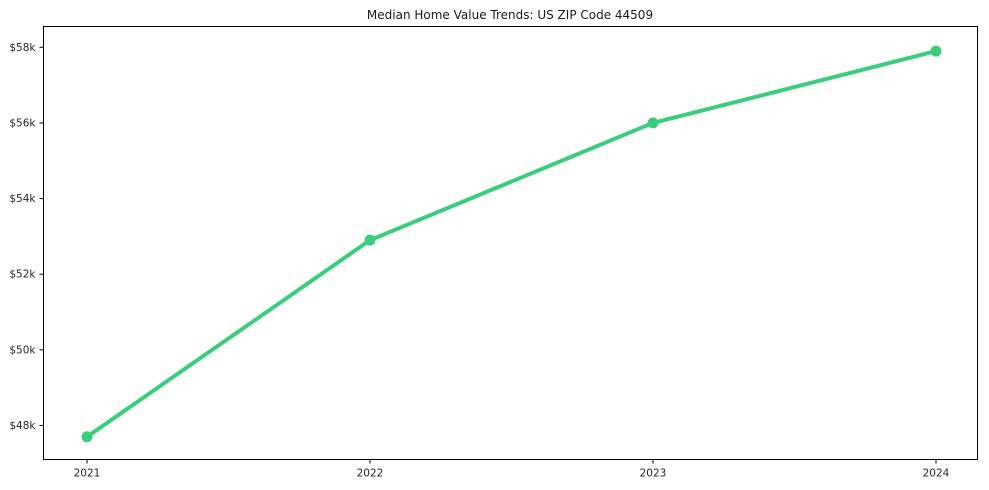 This screenshot has height=490, width=989. Describe the element at coordinates (26, 237) in the screenshot. I see `y-axis: $48k $50k $52k $54k $56k $58k` at that location.